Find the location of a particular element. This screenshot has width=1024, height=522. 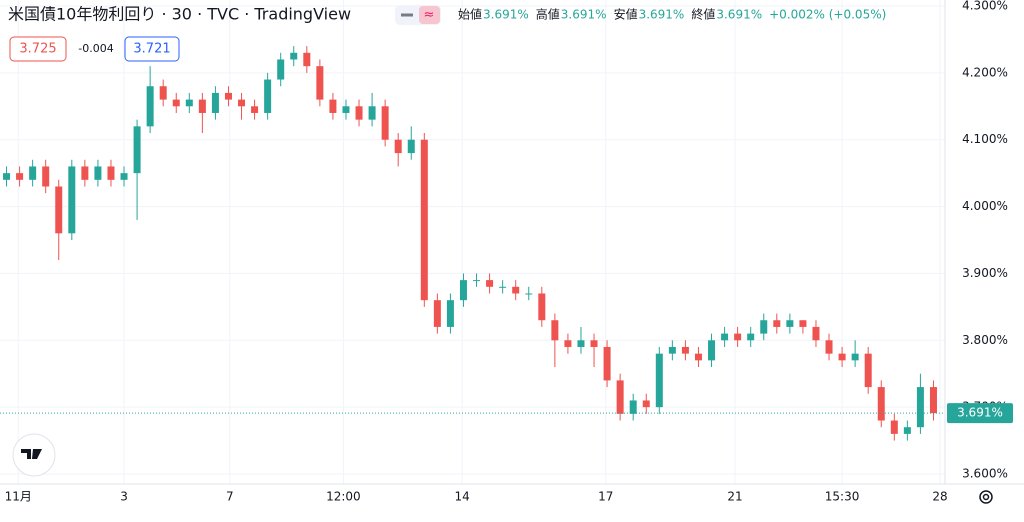

x-tick-label: 17 is located at coordinates (605, 497).